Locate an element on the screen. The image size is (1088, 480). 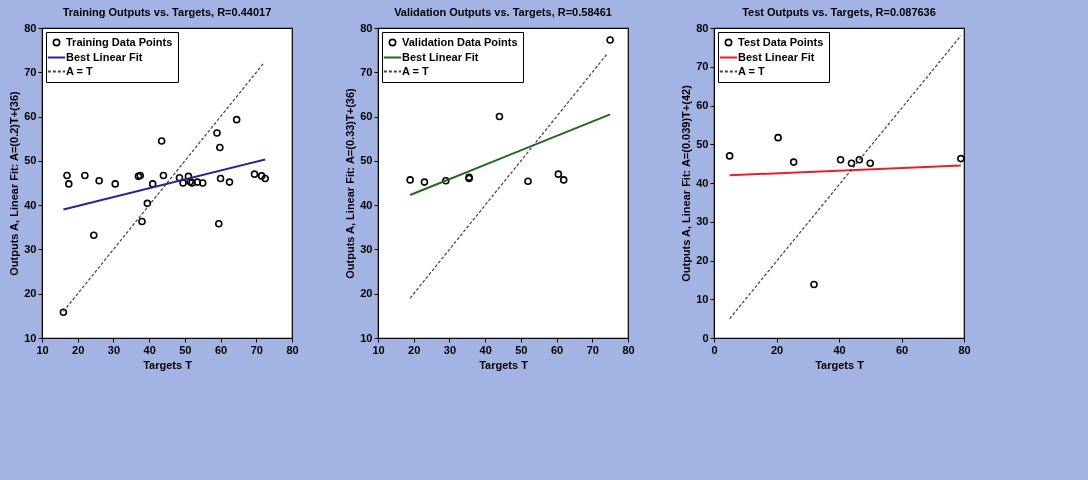
chart-title: Test Outputs vs. Targets, R=0.087636 is located at coordinates (839, 12).